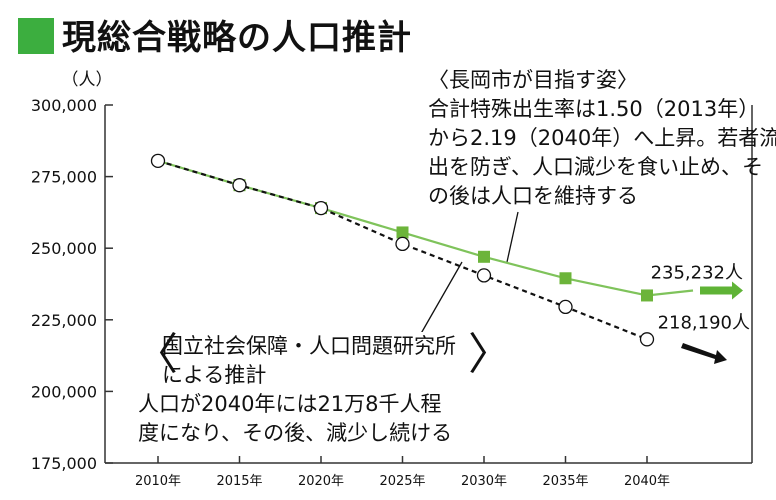  What do you see at coordinates (490, 354) in the screenshot?
I see `right-bracket: 〉` at bounding box center [490, 354].